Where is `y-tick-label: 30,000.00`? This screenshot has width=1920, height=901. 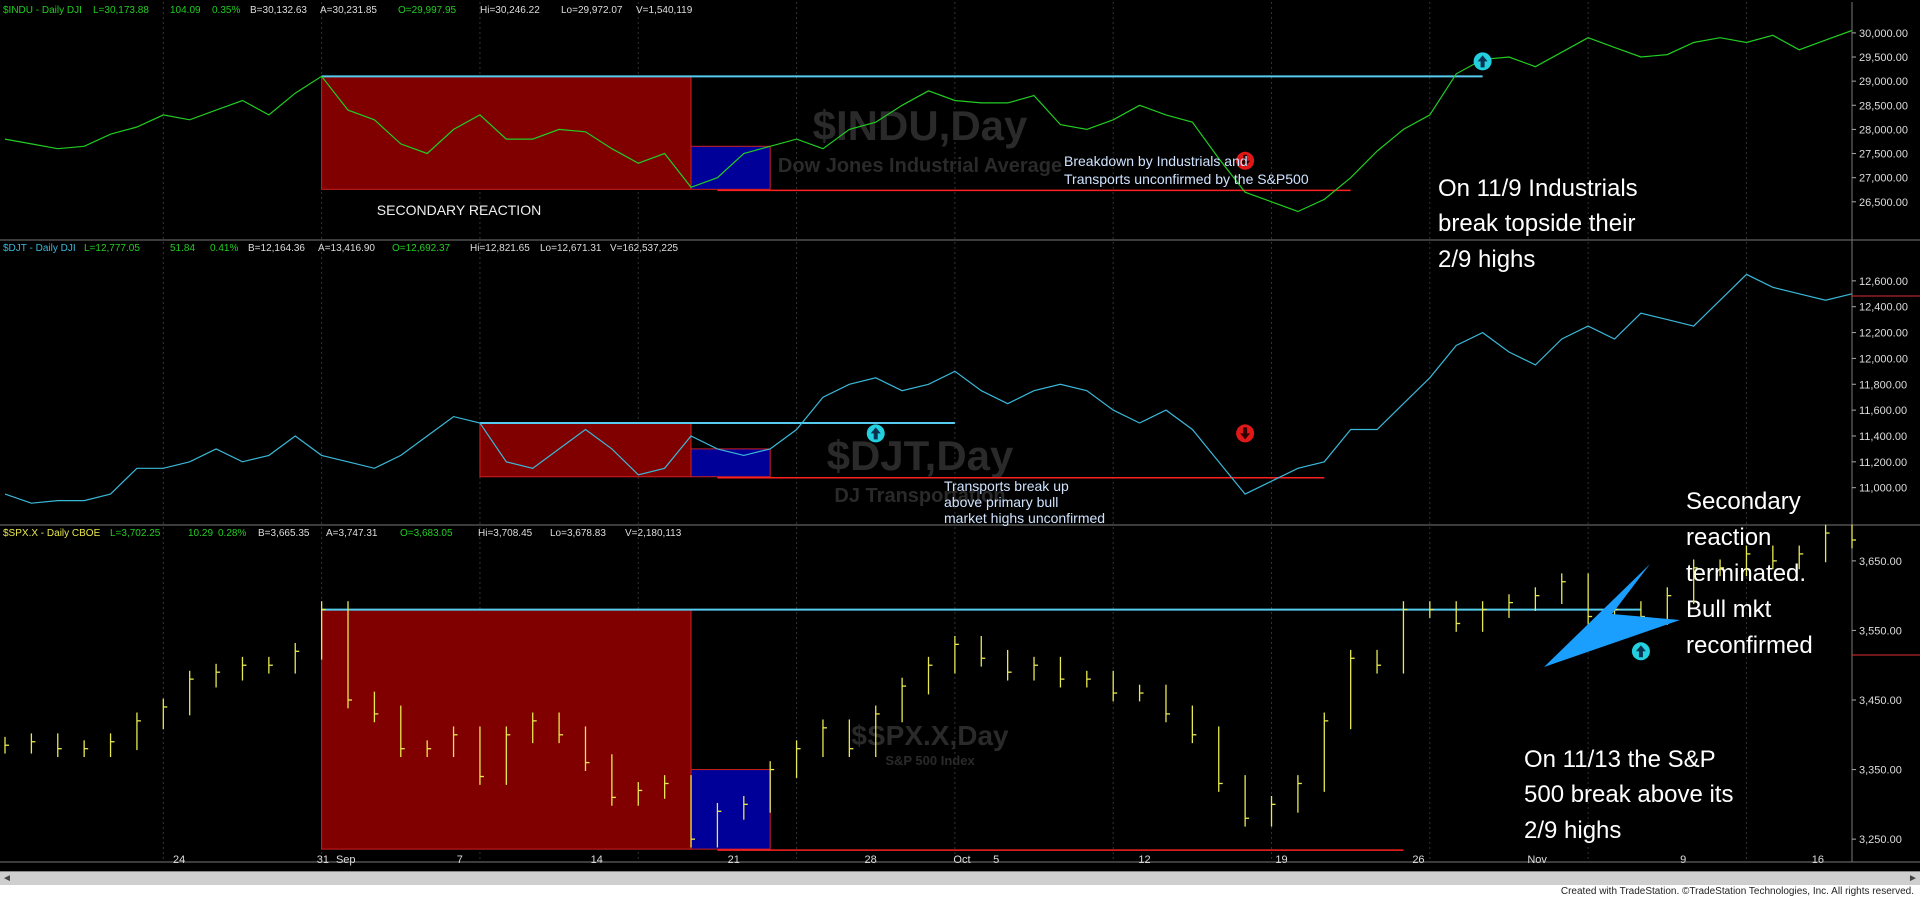
y-tick-label: 30,000.00 is located at coordinates (1883, 34).